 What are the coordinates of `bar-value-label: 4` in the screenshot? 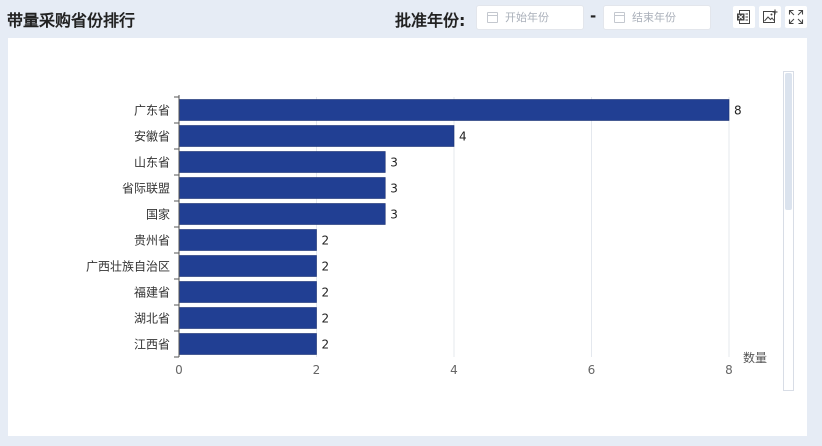 It's located at (463, 137).